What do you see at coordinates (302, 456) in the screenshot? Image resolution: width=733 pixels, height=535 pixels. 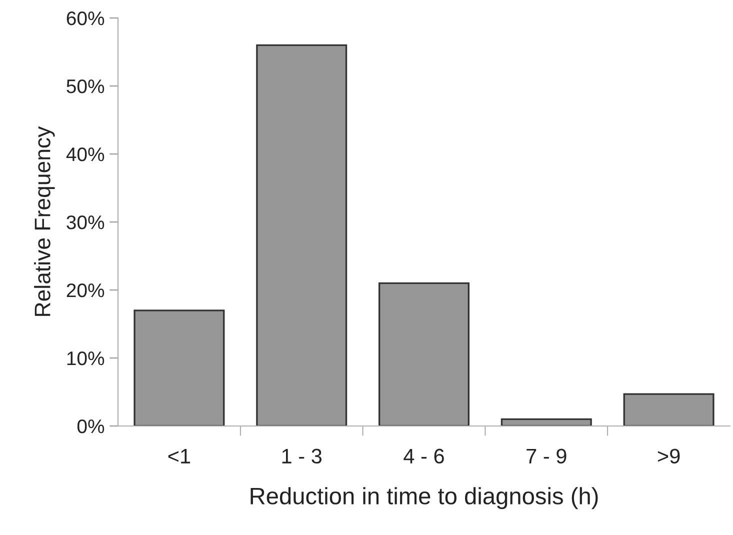 I see `x-tick-label: 1 - 3` at bounding box center [302, 456].